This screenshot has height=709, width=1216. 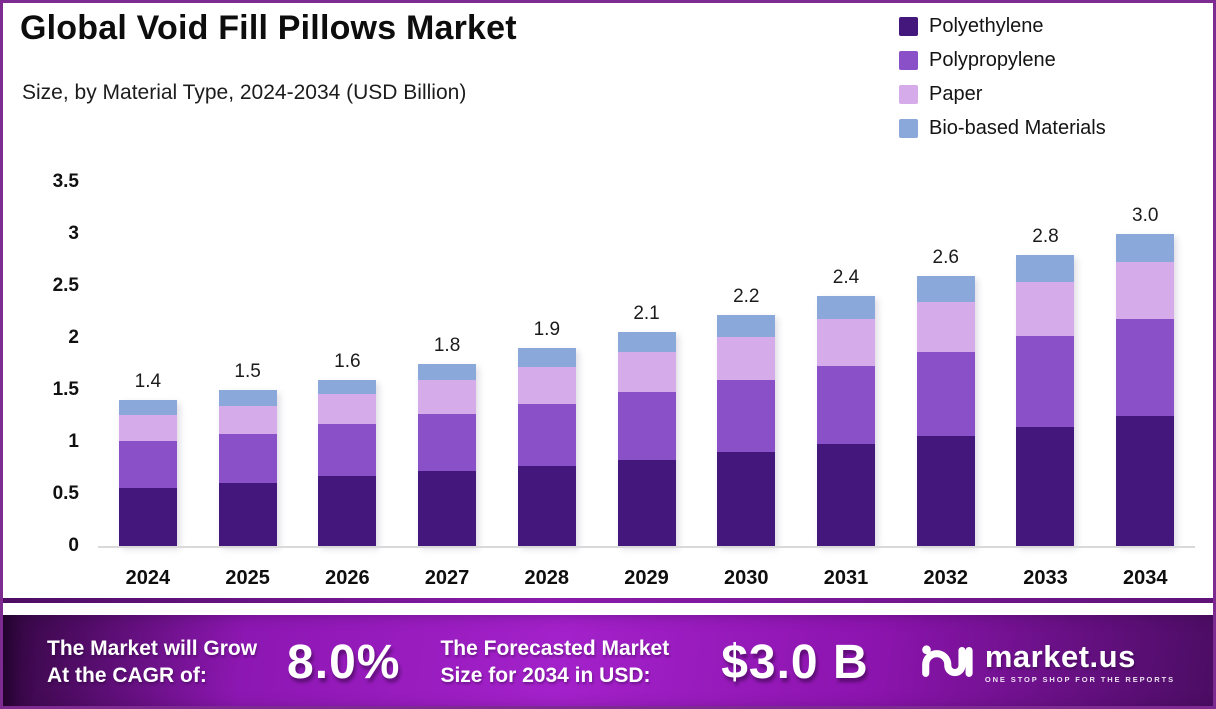 What do you see at coordinates (73, 441) in the screenshot?
I see `y-tick-label: 1` at bounding box center [73, 441].